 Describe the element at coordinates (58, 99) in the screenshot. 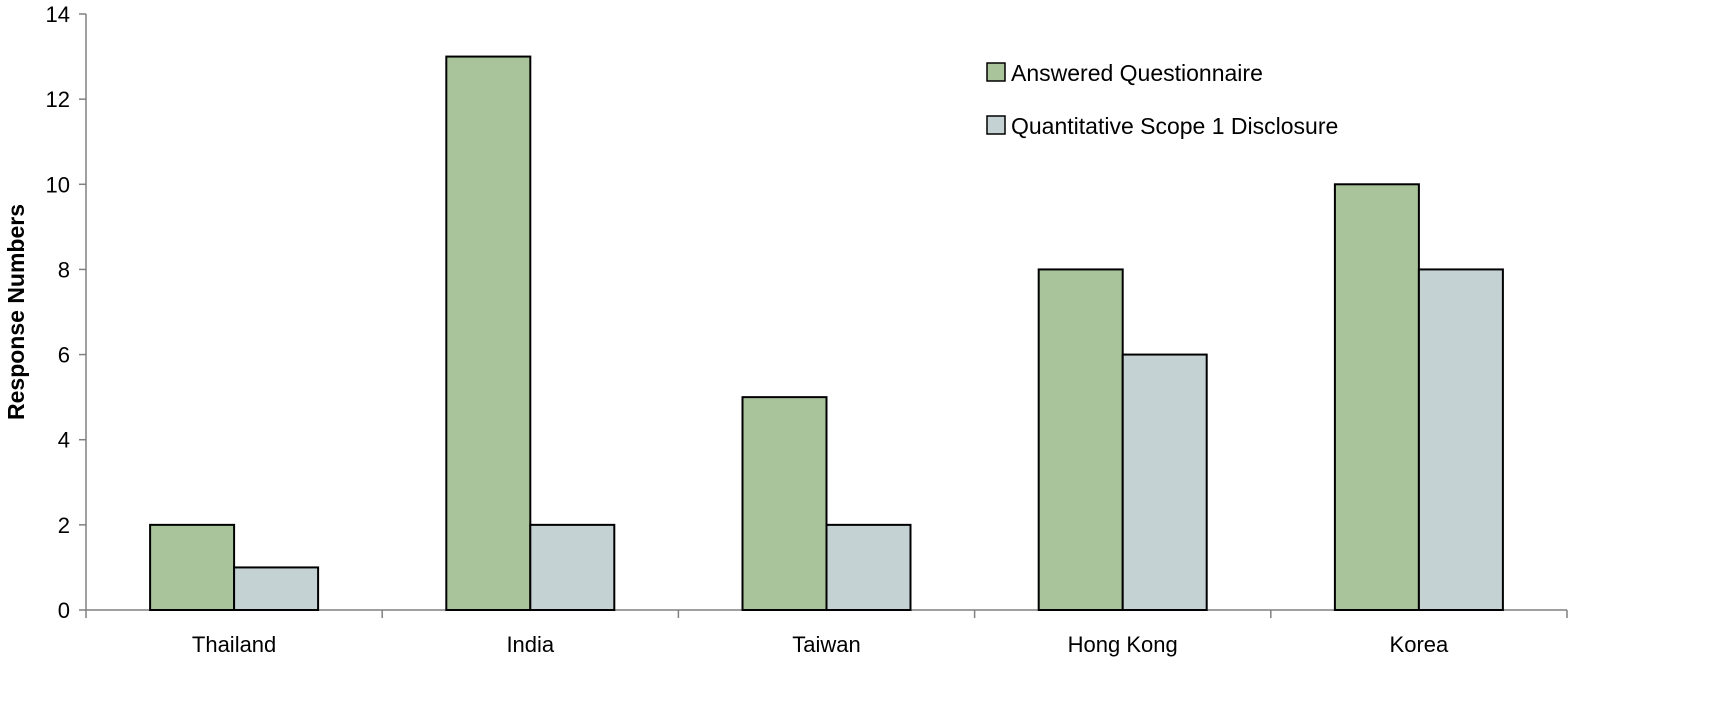

I see `y-tick-label: 12` at that location.